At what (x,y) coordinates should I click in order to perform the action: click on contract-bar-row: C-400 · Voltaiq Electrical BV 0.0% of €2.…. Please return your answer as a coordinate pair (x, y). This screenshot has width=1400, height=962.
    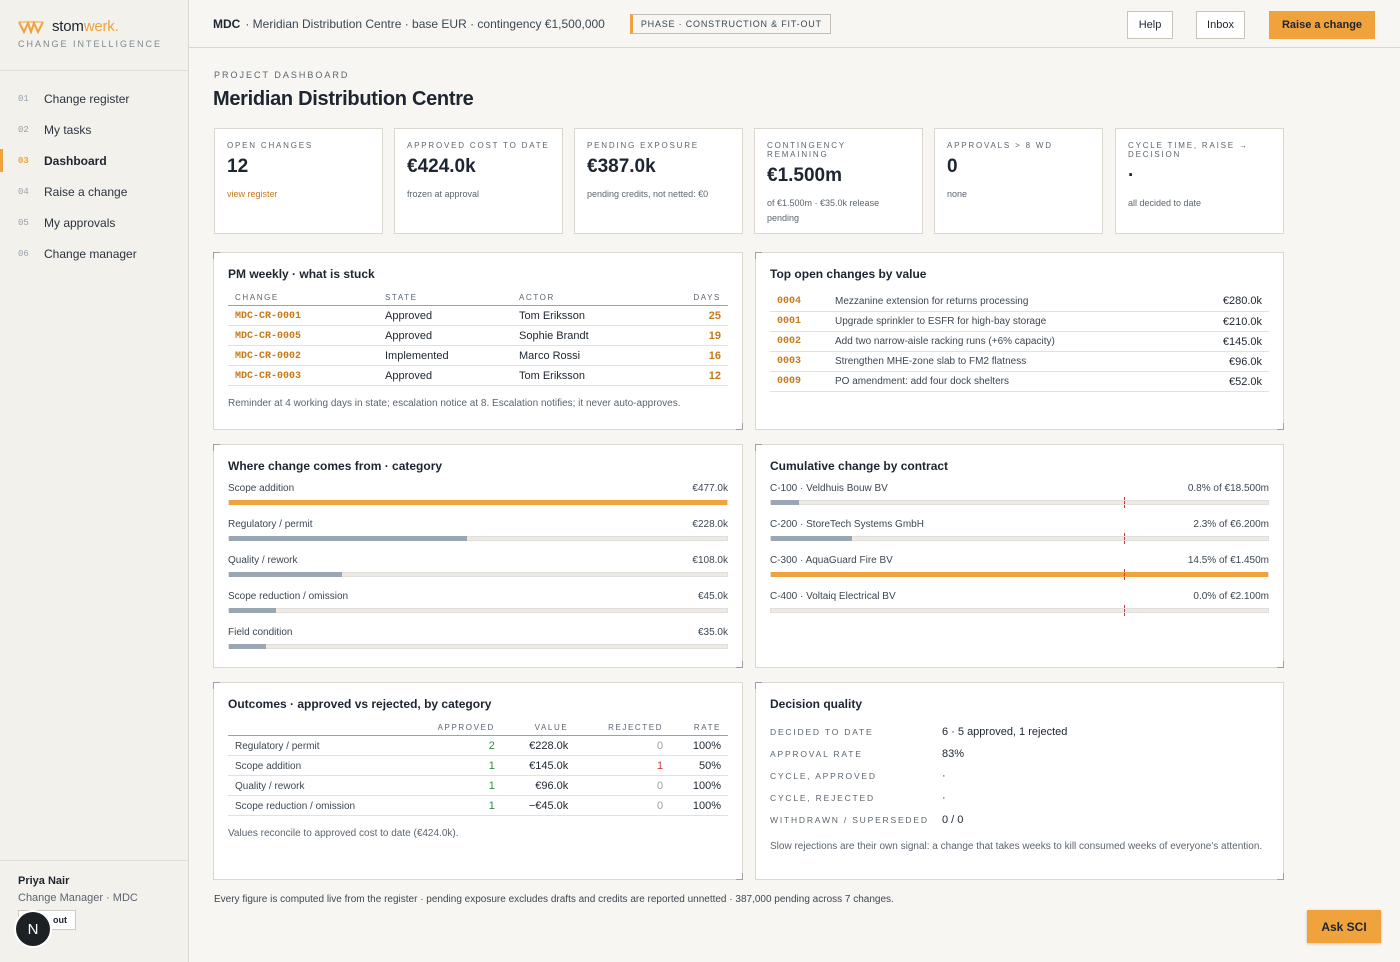
    Looking at the image, I should click on (1019, 603).